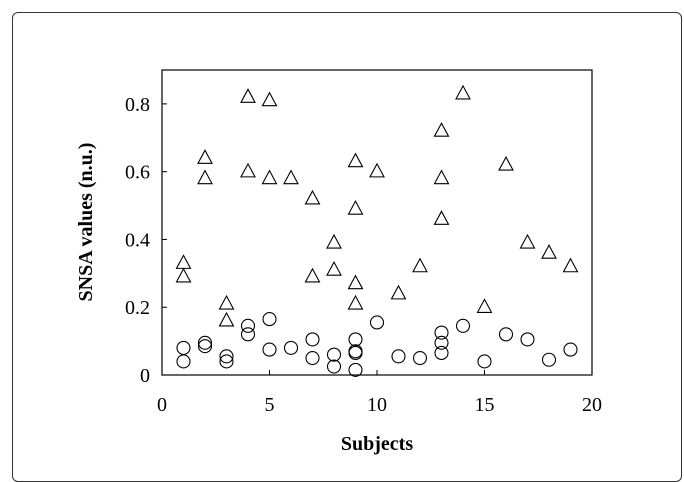  Describe the element at coordinates (592, 405) in the screenshot. I see `x-tick-label: 20` at that location.